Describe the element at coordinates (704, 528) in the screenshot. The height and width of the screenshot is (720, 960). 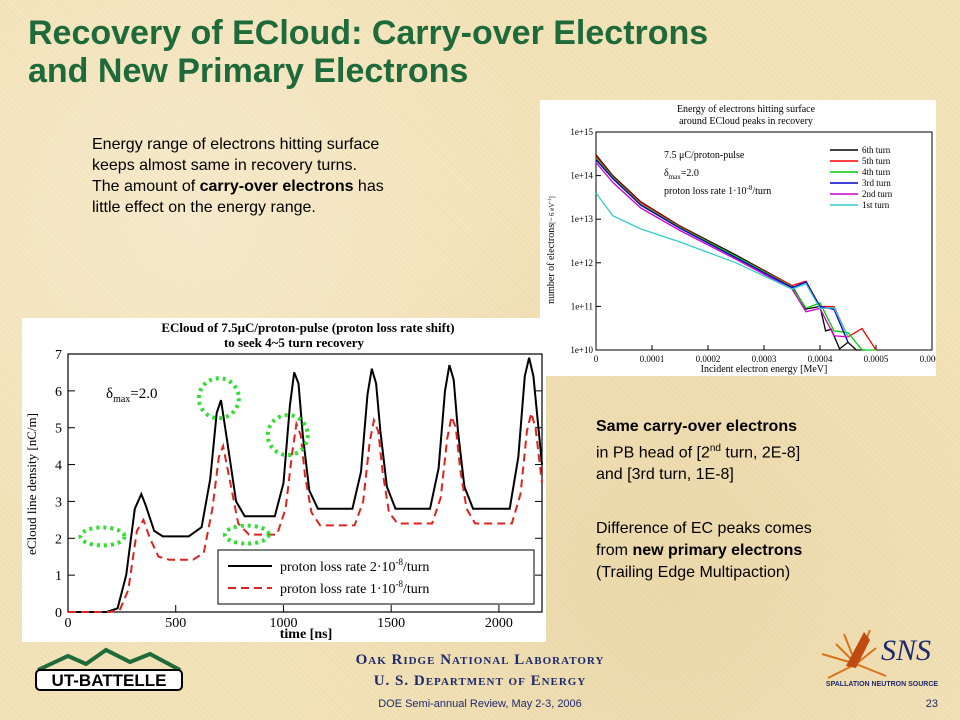
I see `para3-line1: Difference of EC peaks comes` at that location.